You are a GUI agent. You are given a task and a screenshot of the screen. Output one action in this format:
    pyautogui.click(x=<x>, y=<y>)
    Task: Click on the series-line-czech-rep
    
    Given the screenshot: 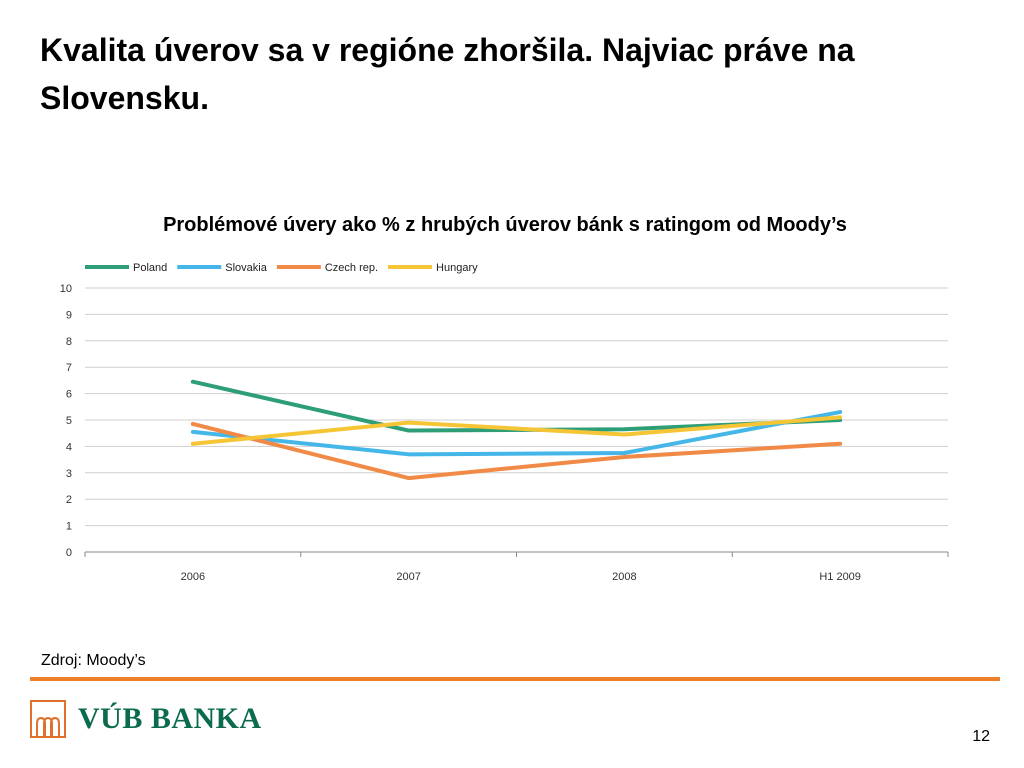 What is the action you would take?
    pyautogui.click(x=516, y=451)
    